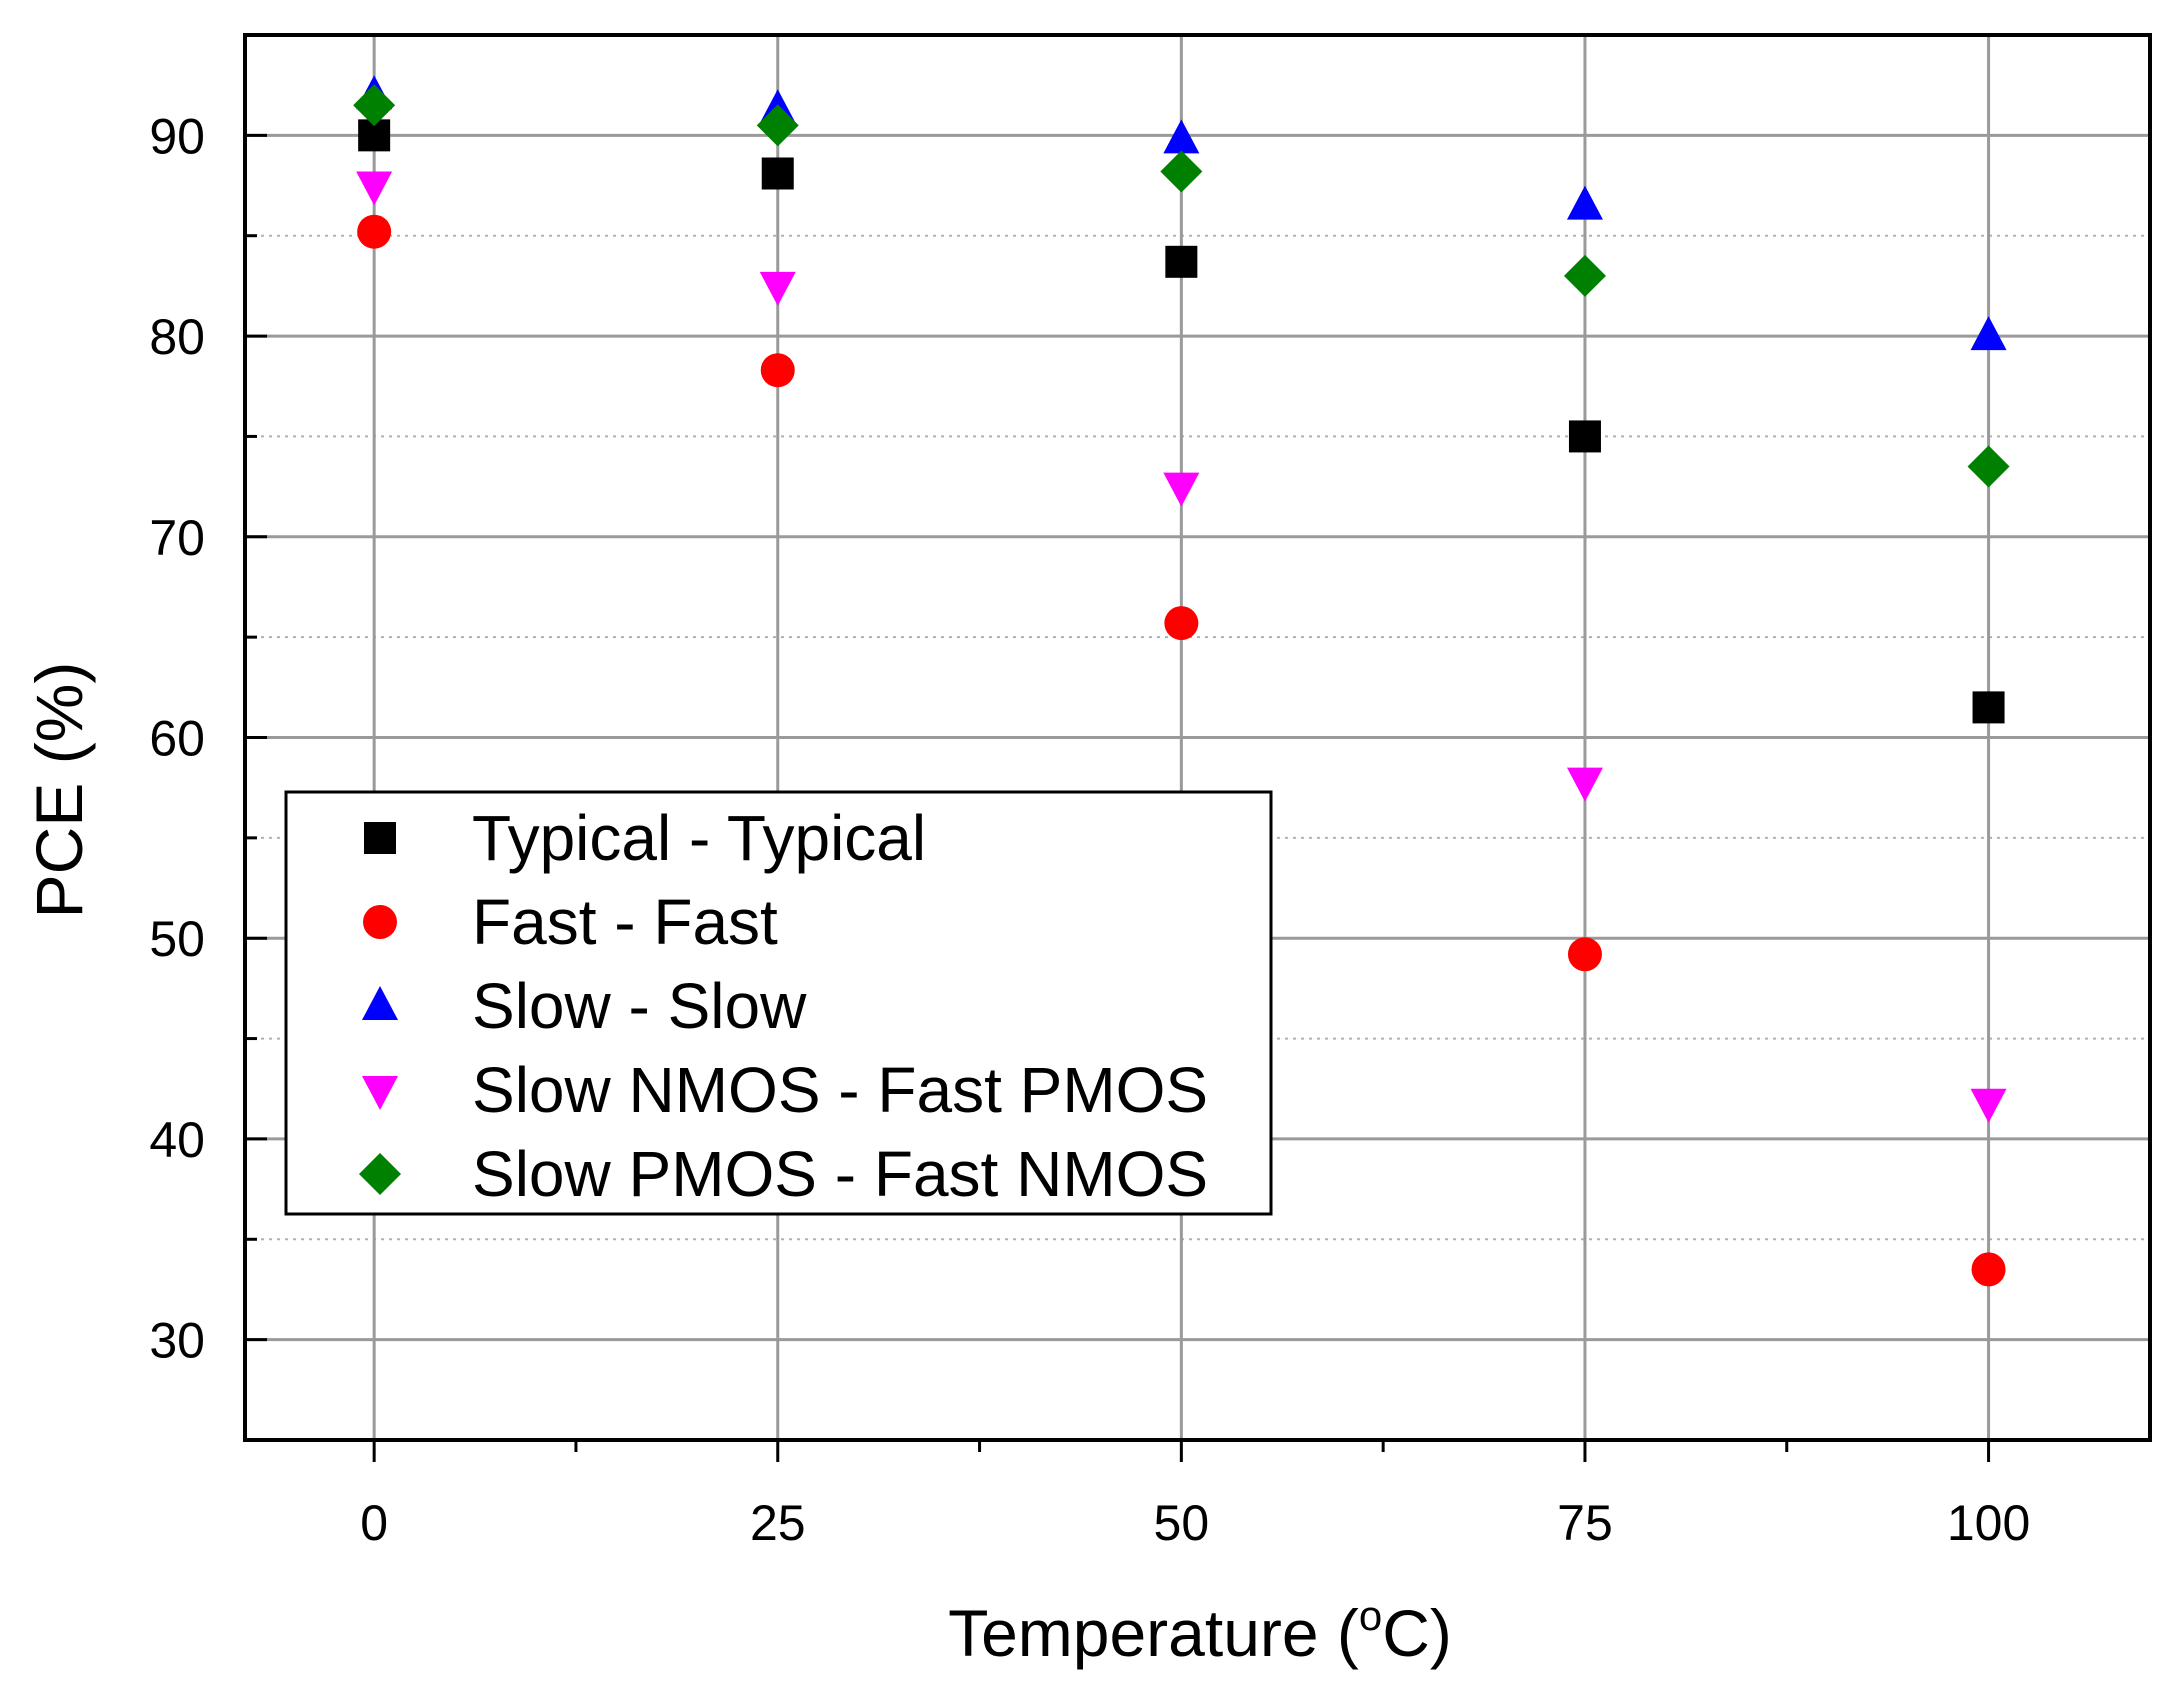 This screenshot has height=1692, width=2172. What do you see at coordinates (1988, 1523) in the screenshot?
I see `x-tick-label: 100` at bounding box center [1988, 1523].